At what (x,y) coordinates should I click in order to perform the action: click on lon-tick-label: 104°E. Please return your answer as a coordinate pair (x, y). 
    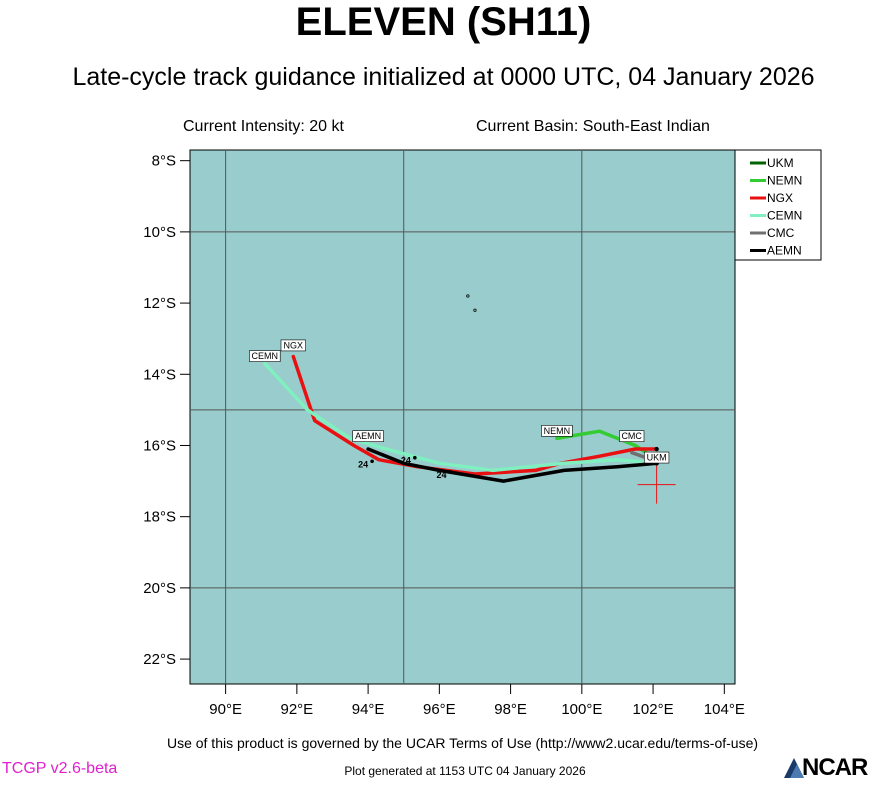
    Looking at the image, I should click on (724, 709).